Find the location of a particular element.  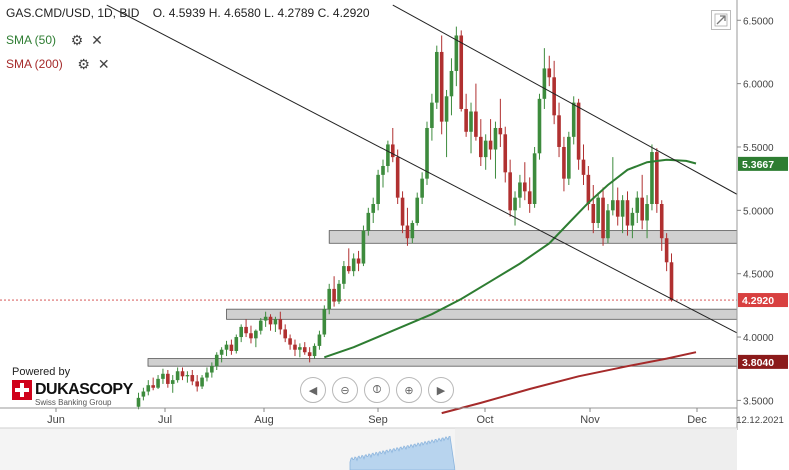

zoom-in-button: ⊕ is located at coordinates (409, 390).